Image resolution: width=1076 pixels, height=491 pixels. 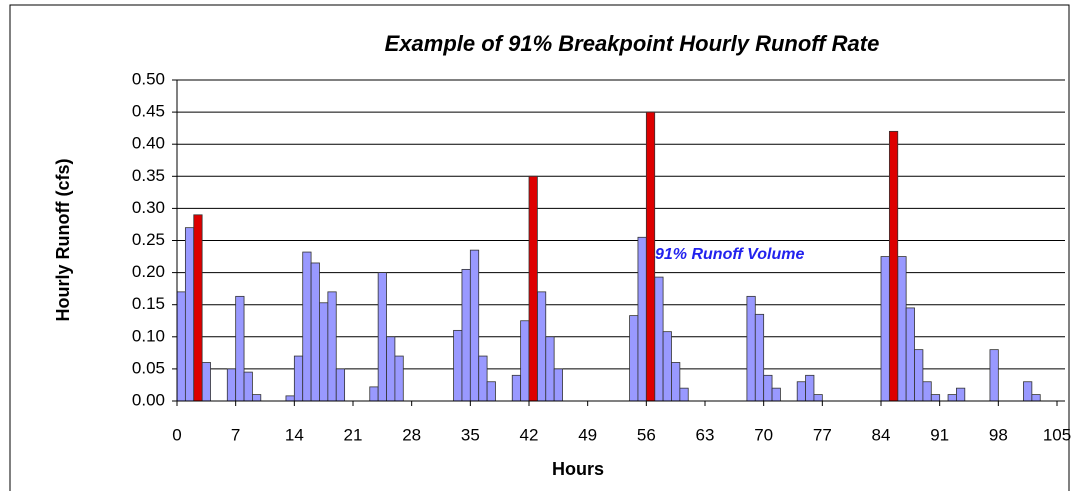 I want to click on x-tick-label: 7, so click(x=235, y=434).